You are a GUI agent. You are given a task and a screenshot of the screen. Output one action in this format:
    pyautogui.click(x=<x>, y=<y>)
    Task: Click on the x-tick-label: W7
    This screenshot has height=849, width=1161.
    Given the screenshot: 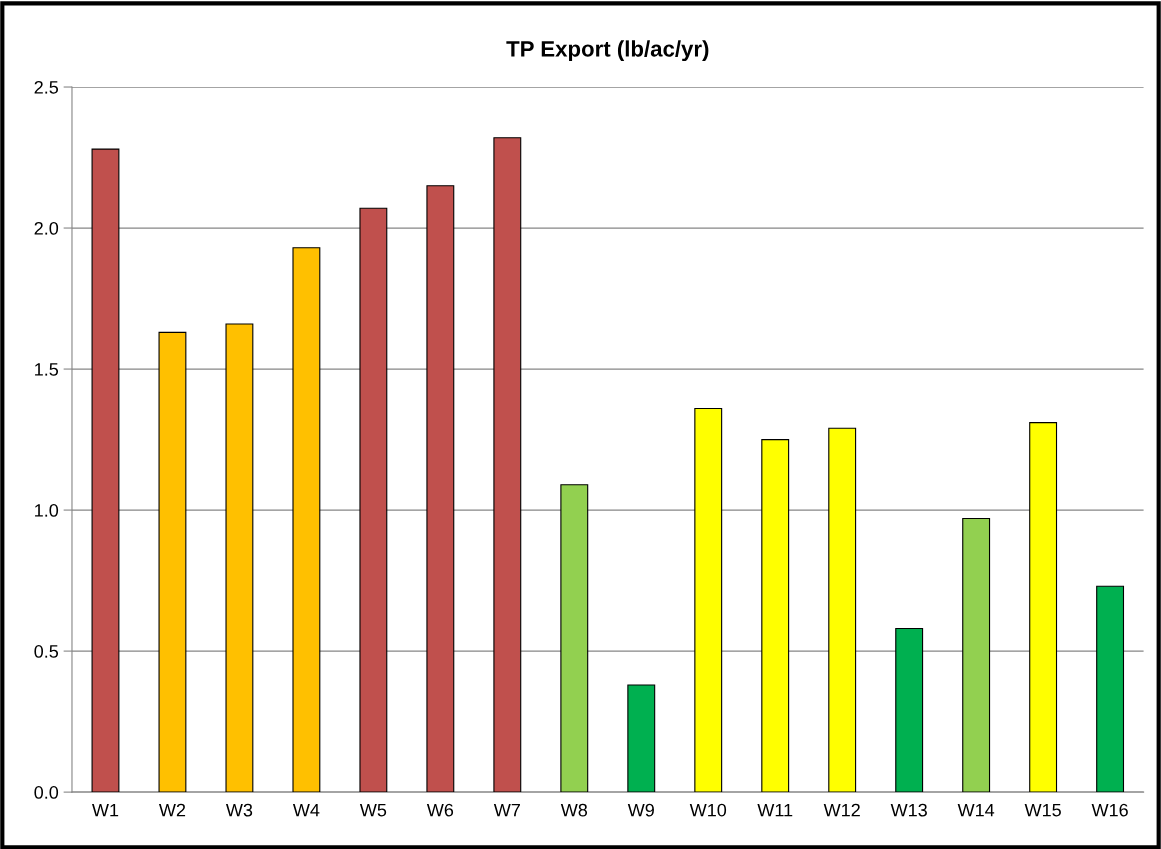 What is the action you would take?
    pyautogui.click(x=506, y=810)
    